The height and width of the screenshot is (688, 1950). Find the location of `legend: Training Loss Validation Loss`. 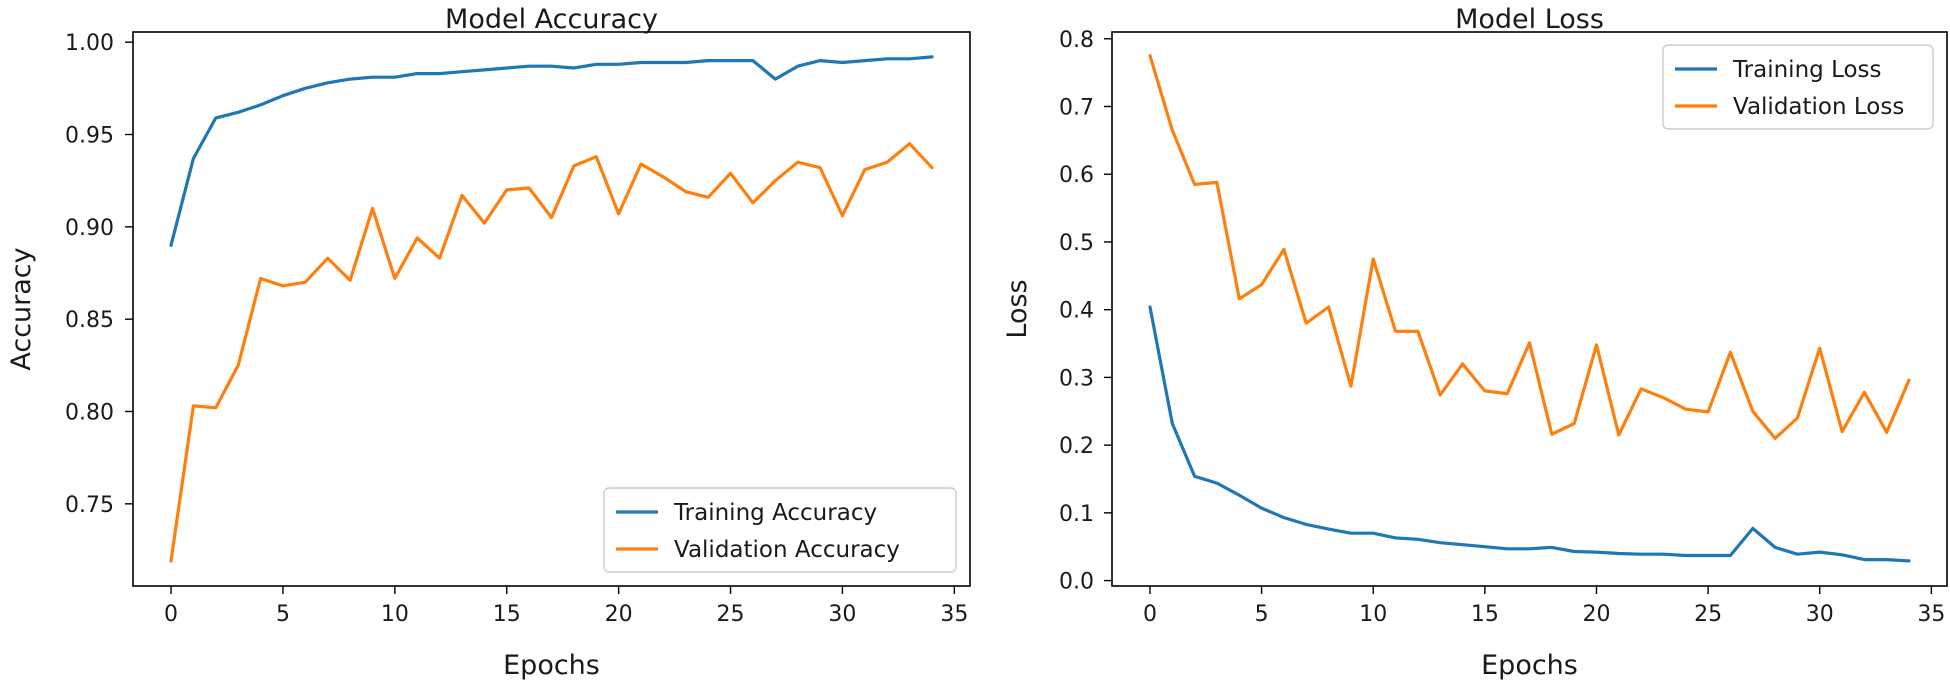

legend: Training Loss Validation Loss is located at coordinates (1798, 87).